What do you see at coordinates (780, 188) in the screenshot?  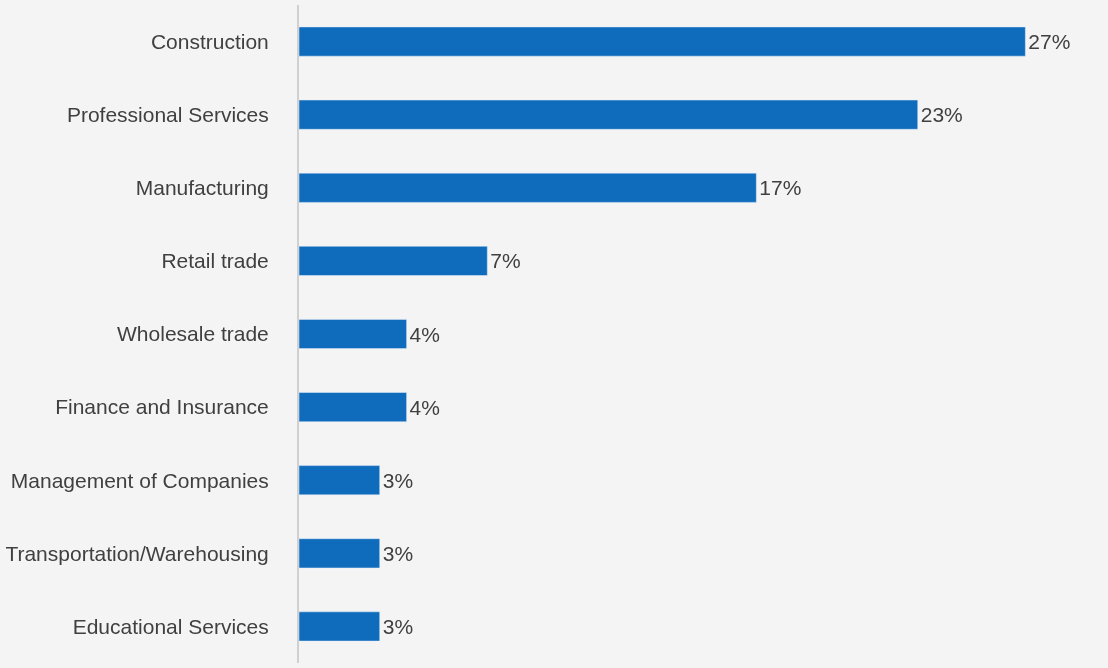 I see `data-label: 17%` at bounding box center [780, 188].